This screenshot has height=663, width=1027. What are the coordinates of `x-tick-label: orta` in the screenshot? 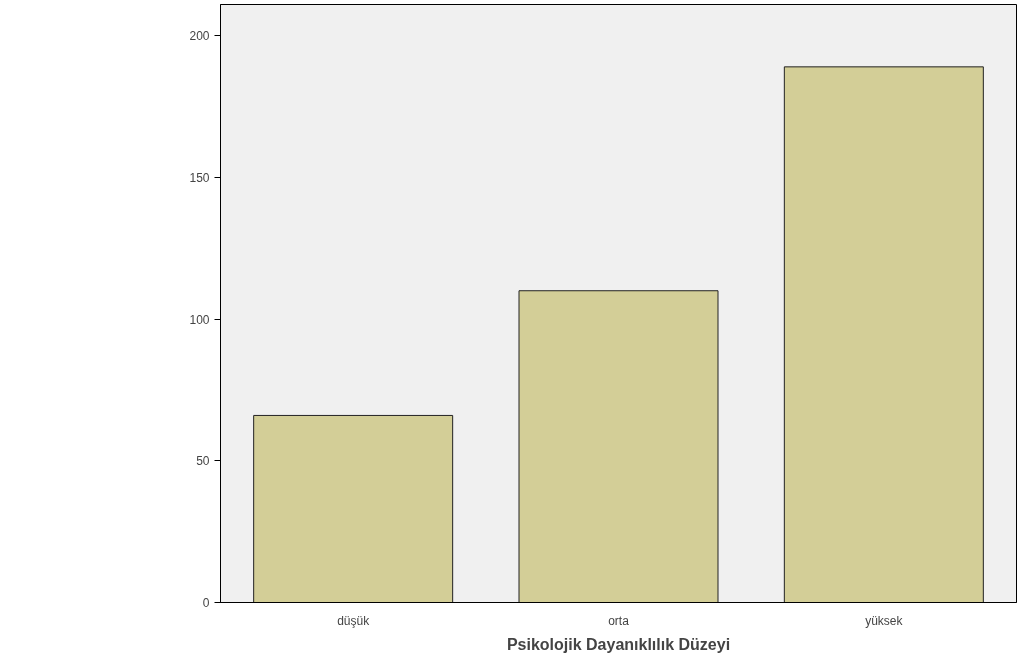 It's located at (619, 620).